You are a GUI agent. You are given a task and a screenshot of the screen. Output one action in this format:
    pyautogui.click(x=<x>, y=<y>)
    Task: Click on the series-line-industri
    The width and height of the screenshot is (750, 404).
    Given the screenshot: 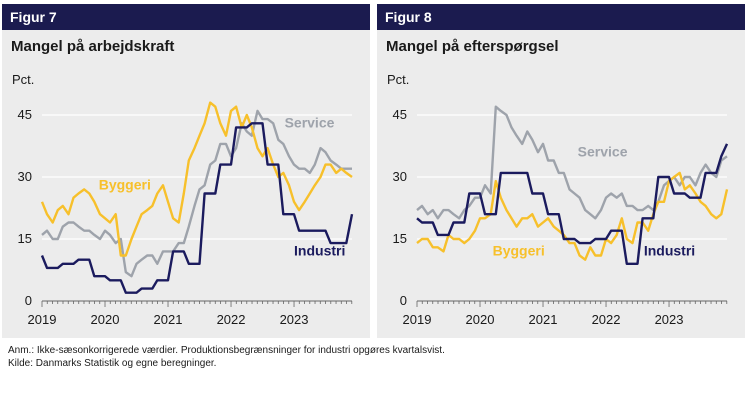 What is the action you would take?
    pyautogui.click(x=572, y=204)
    